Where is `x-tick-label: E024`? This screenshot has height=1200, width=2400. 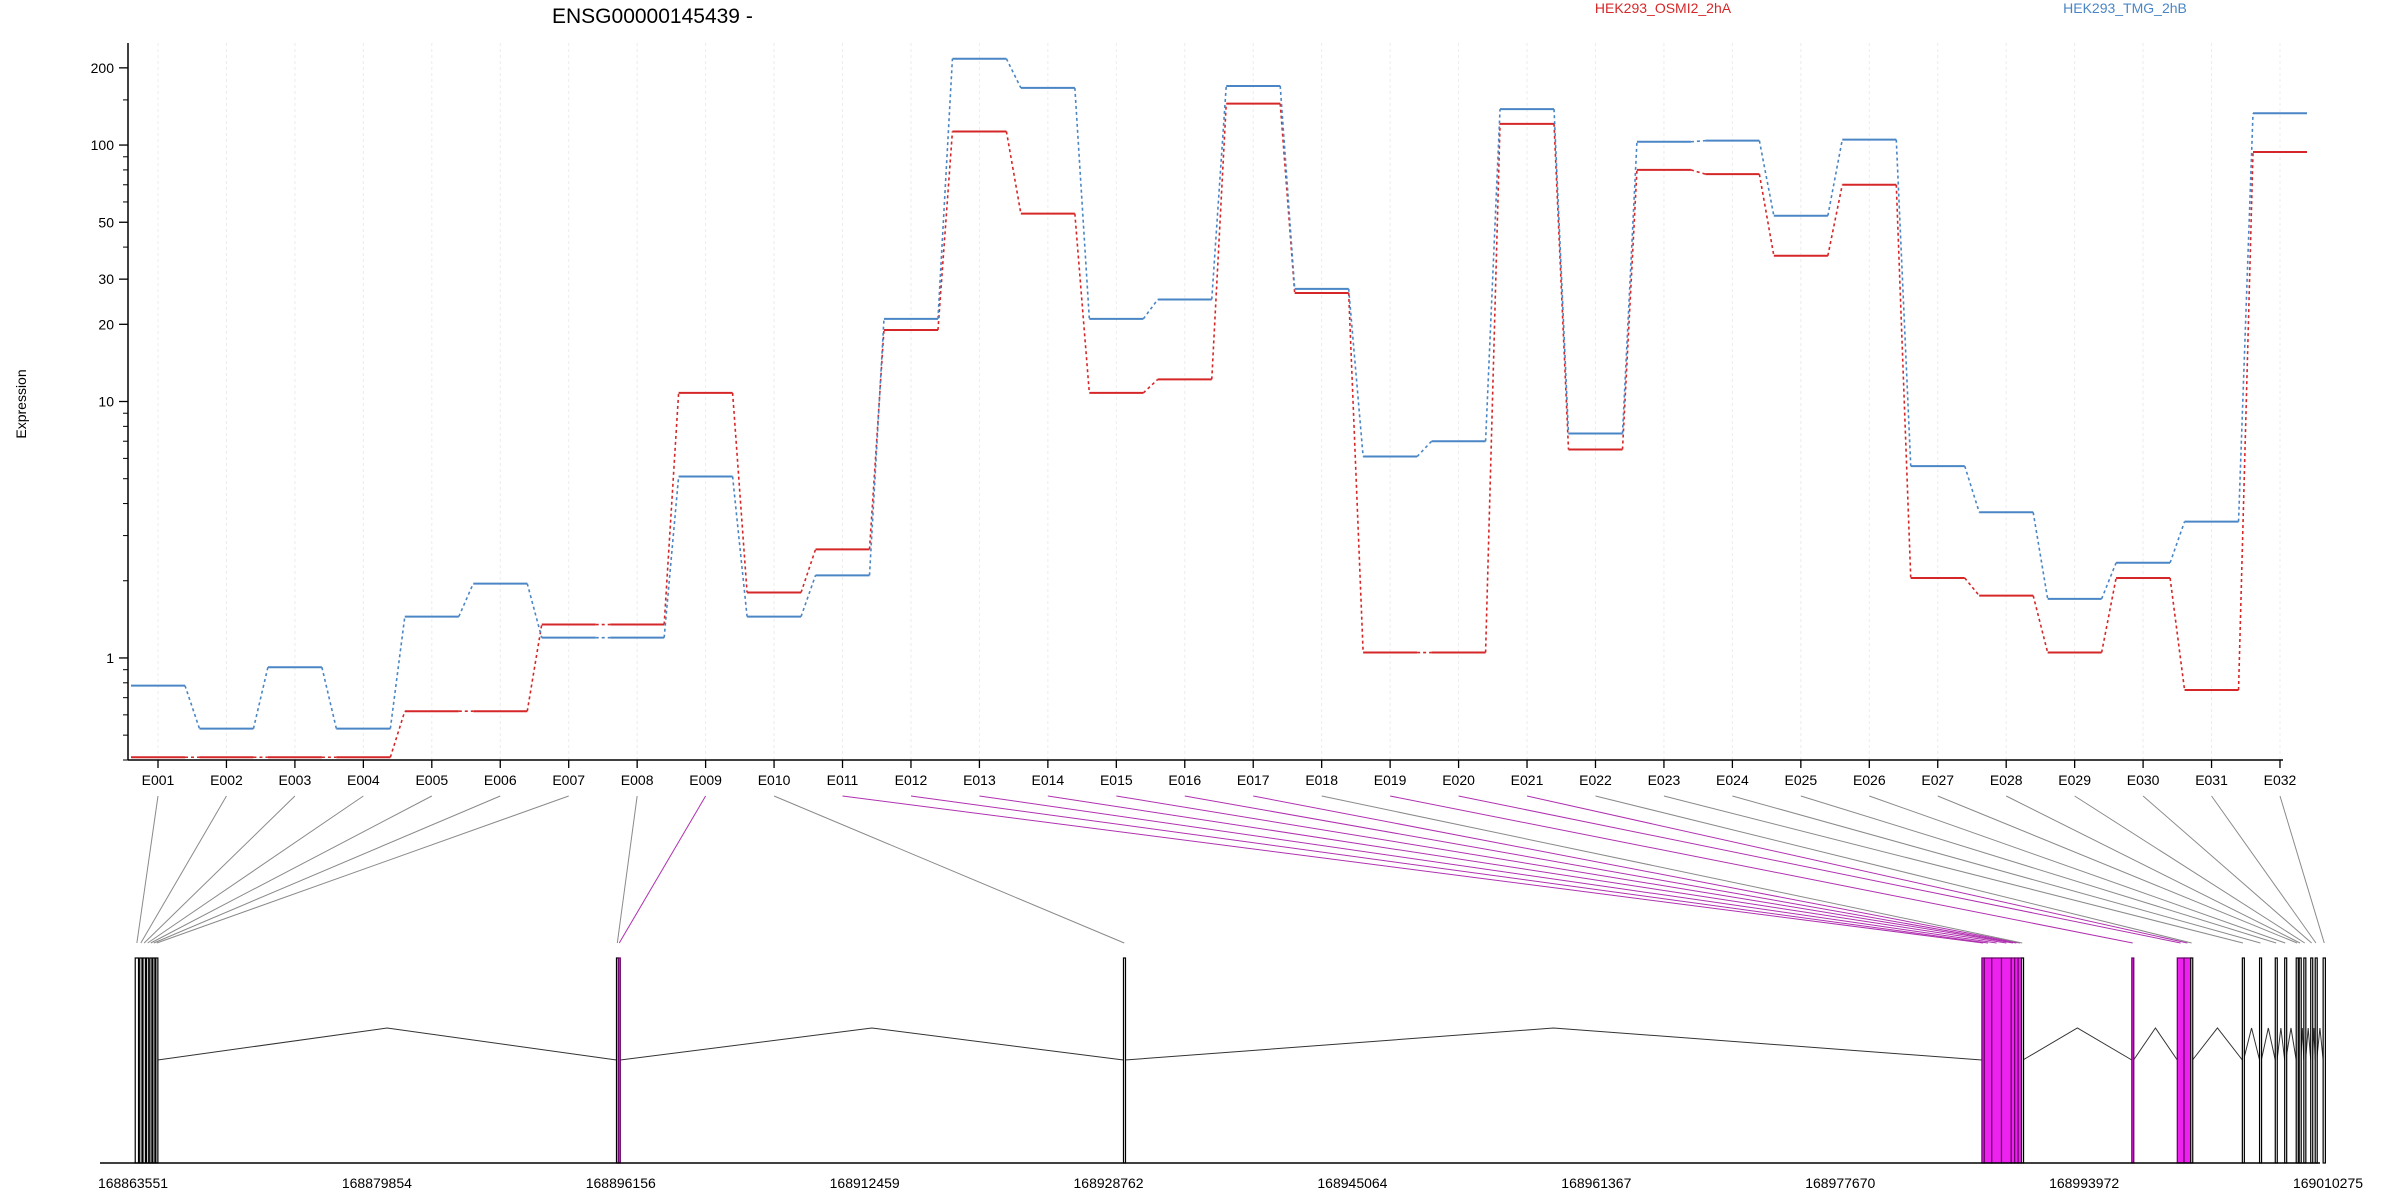
x-tick-label: E024 is located at coordinates (1732, 780).